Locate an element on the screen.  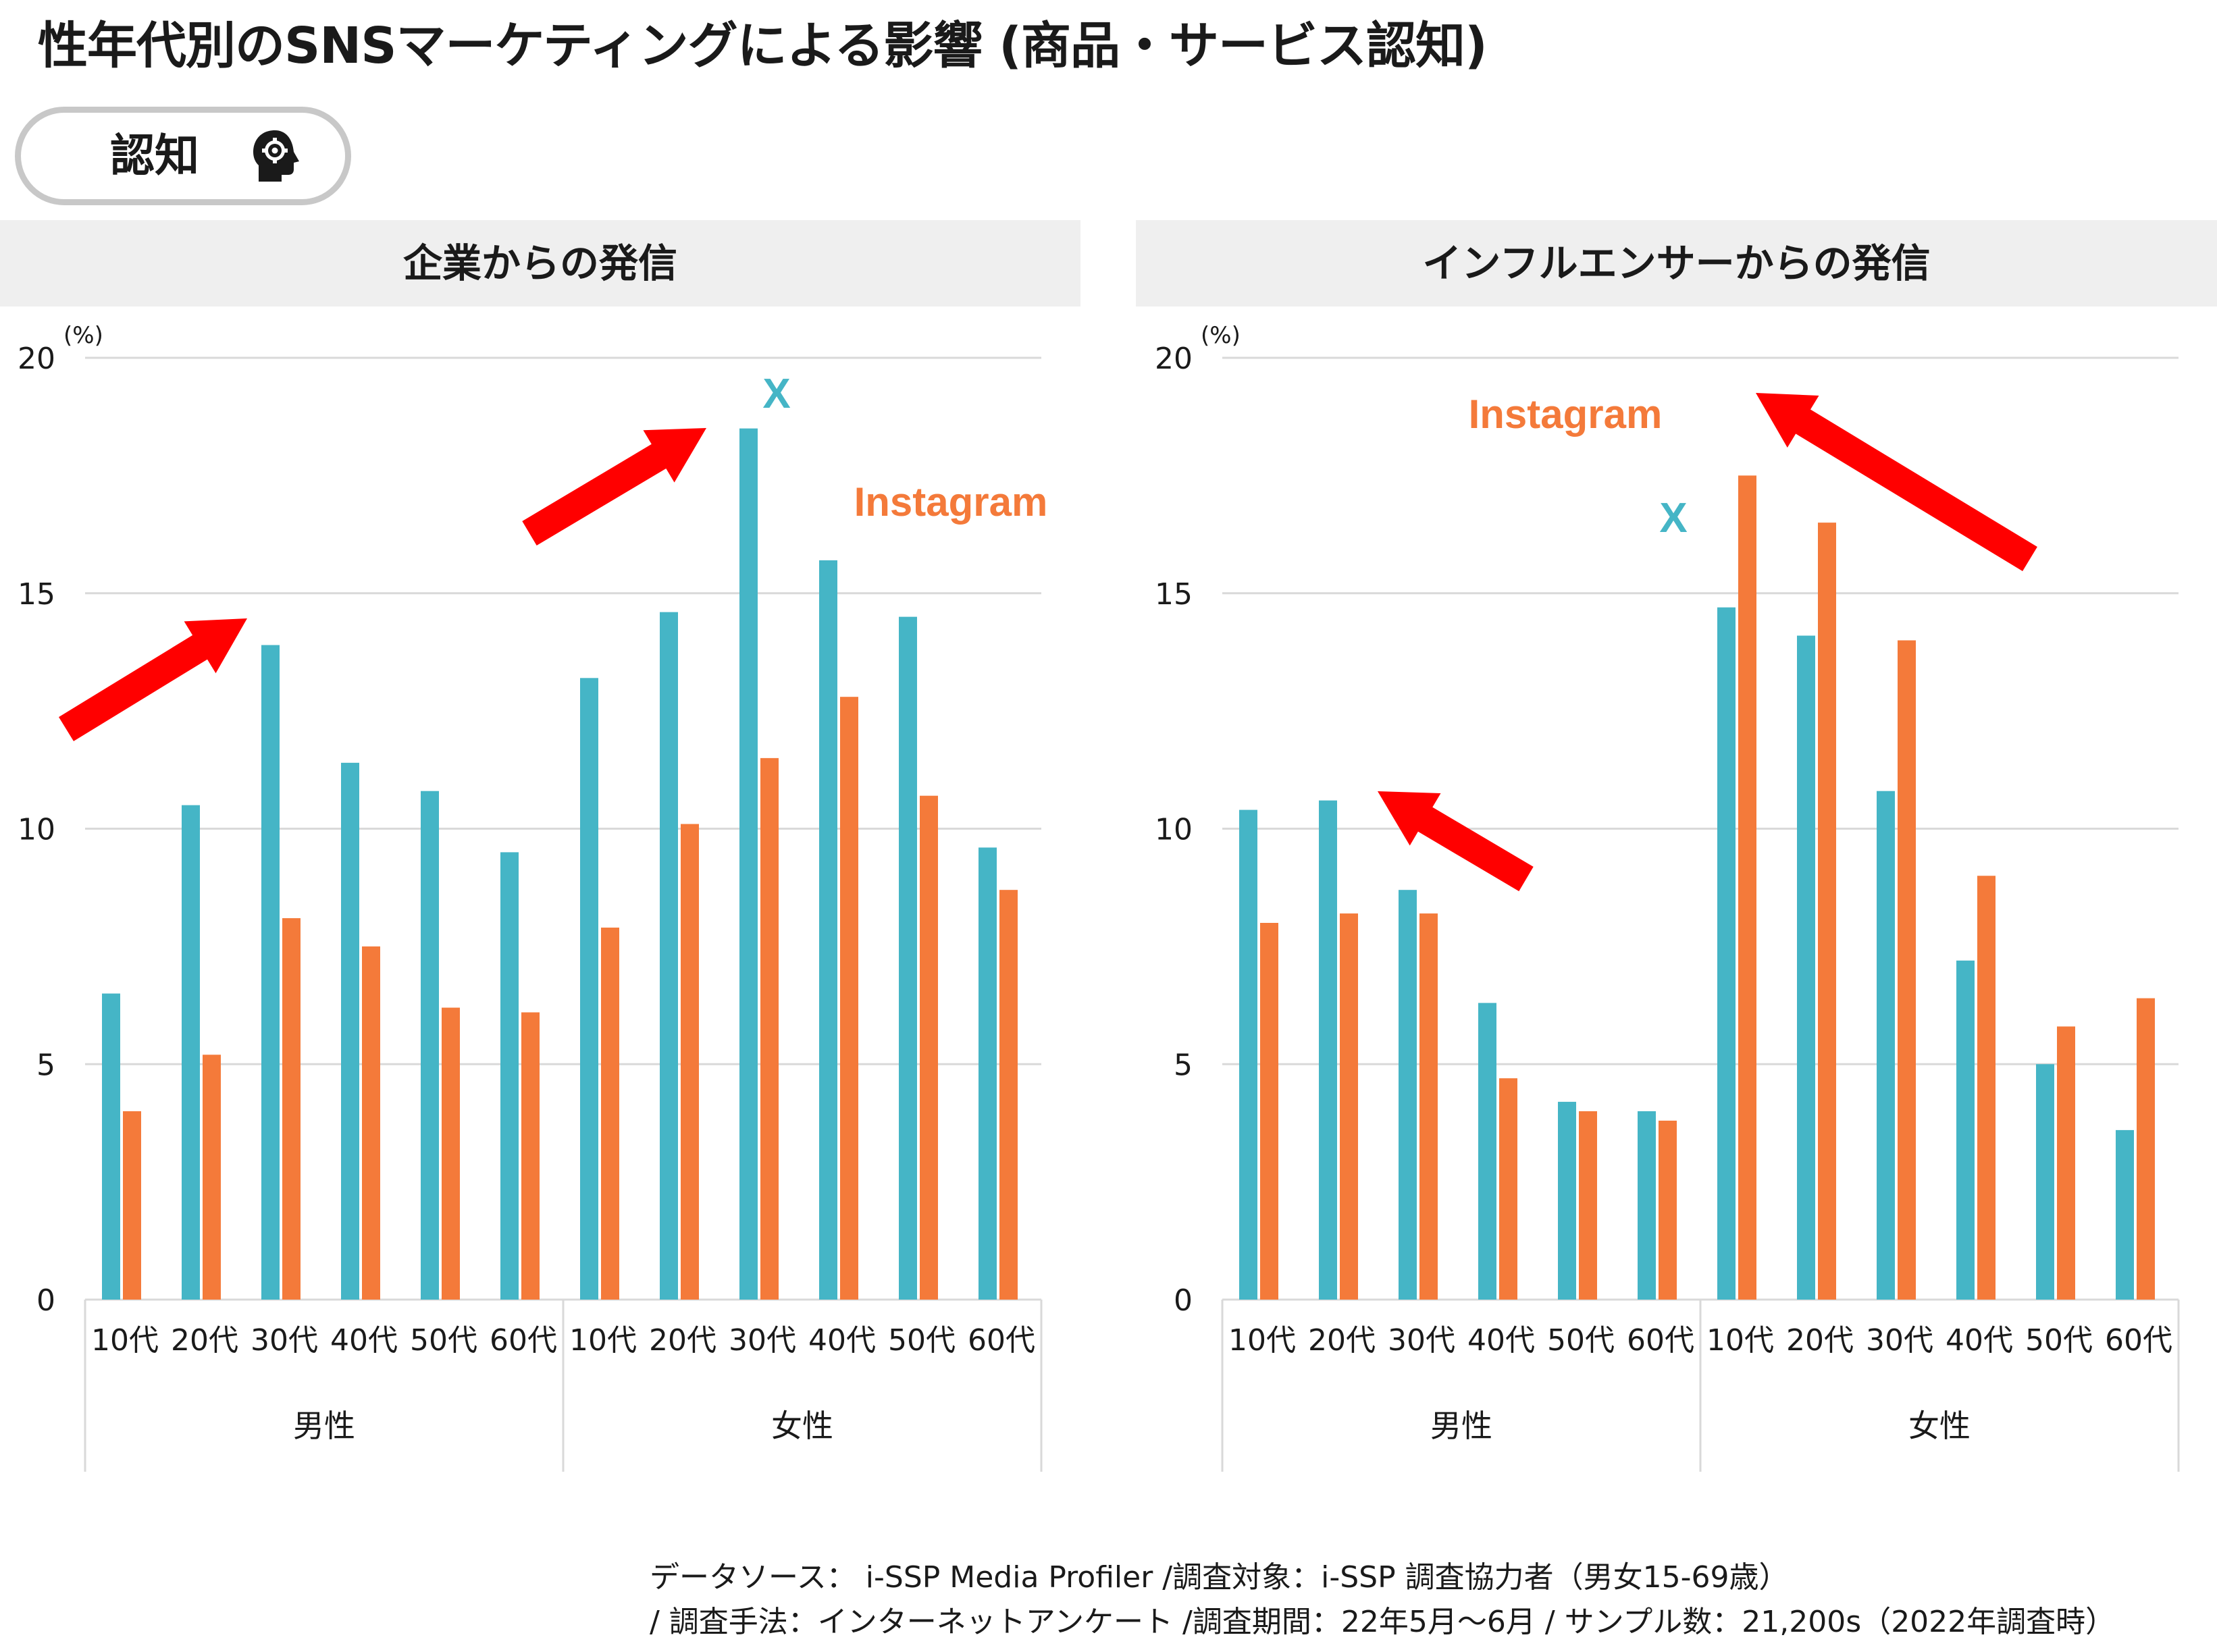
page-title: 性年代別のSNSマーケティングによる影響 (商品・サービス認知) is located at coordinates (763, 46).